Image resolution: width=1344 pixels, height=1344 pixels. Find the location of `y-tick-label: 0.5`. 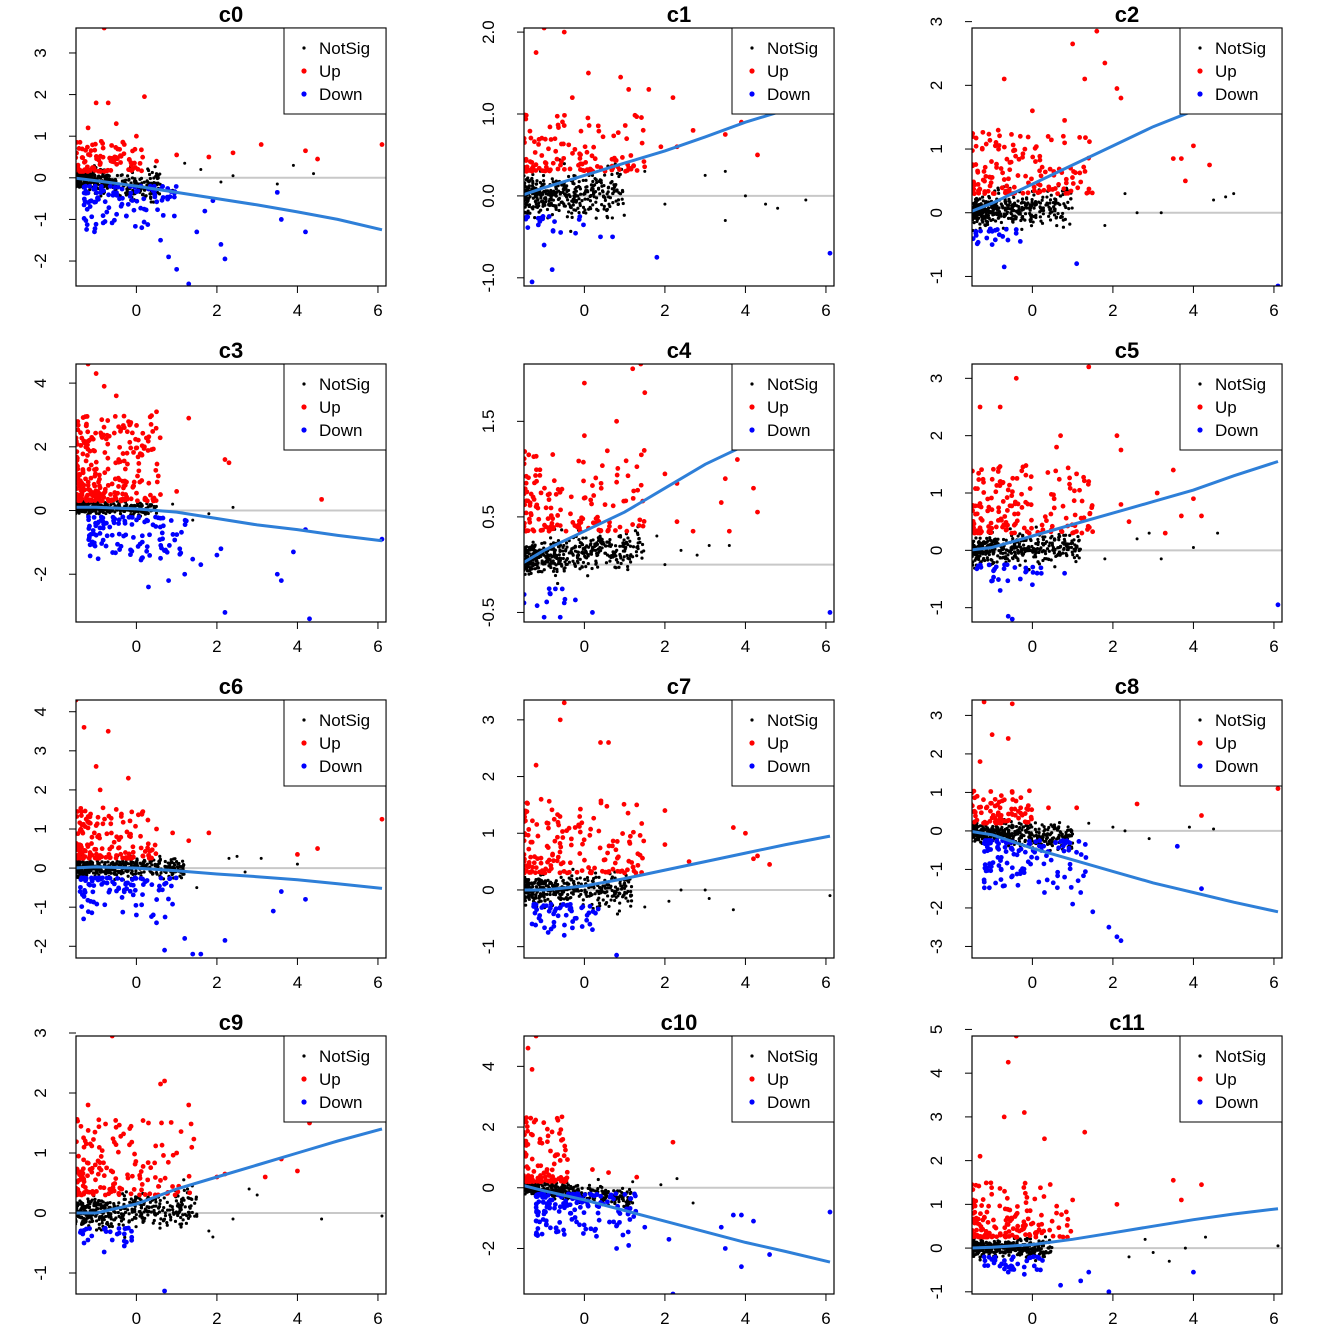

y-tick-label: 0.5 is located at coordinates (488, 517).